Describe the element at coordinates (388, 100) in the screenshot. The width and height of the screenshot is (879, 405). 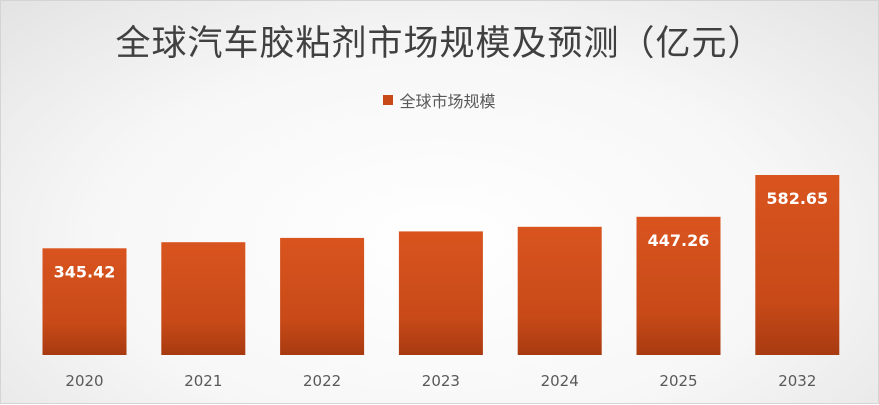
I see `legend-swatch` at that location.